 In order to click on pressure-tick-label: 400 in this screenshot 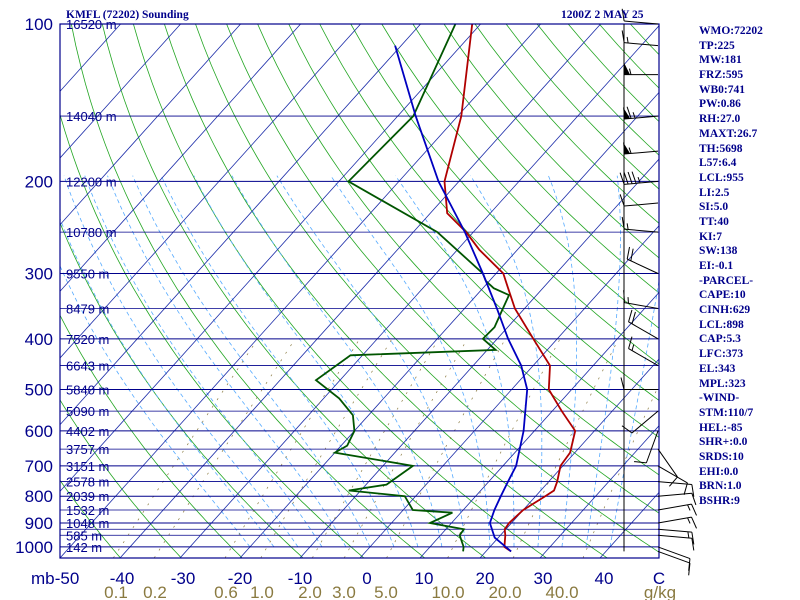, I will do `click(39, 339)`.